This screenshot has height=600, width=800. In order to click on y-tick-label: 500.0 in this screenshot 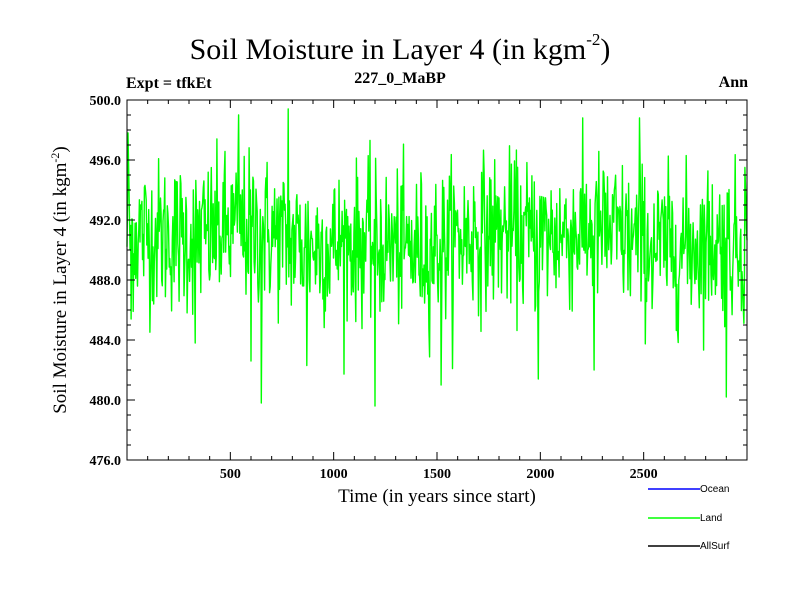, I will do `click(106, 101)`.